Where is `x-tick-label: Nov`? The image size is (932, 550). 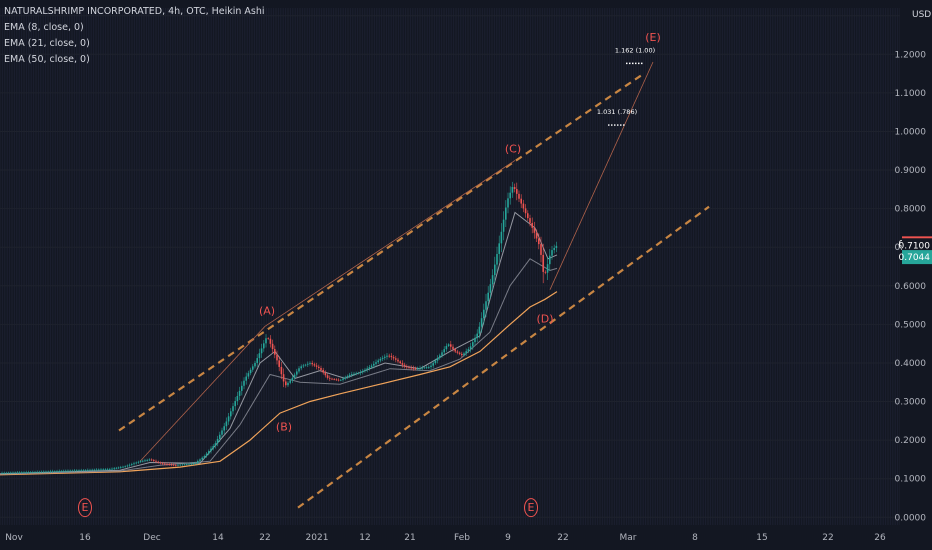 x-tick-label: Nov is located at coordinates (14, 538).